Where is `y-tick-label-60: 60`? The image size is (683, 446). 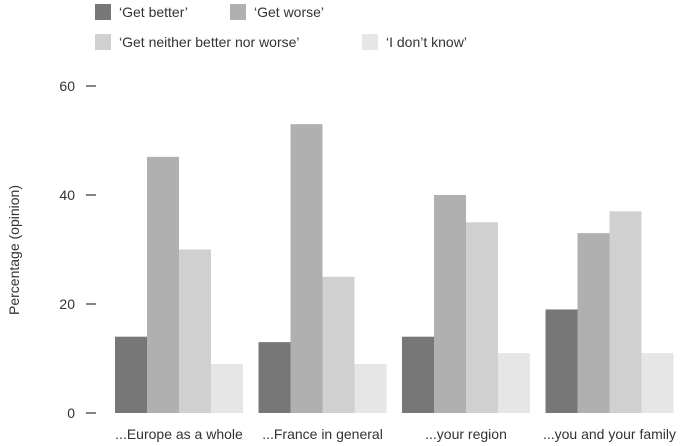 y-tick-label-60: 60 is located at coordinates (67, 86).